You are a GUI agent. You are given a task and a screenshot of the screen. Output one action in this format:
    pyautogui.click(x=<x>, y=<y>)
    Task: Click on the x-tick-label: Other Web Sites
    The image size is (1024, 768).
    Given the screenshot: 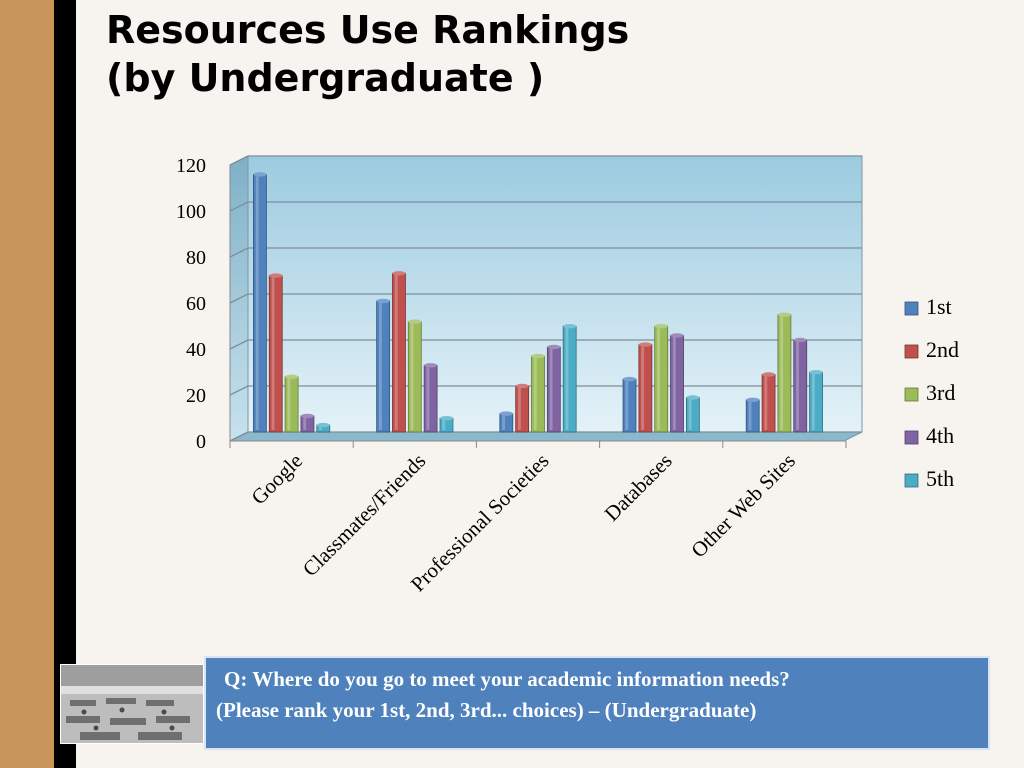 What is the action you would take?
    pyautogui.click(x=743, y=506)
    